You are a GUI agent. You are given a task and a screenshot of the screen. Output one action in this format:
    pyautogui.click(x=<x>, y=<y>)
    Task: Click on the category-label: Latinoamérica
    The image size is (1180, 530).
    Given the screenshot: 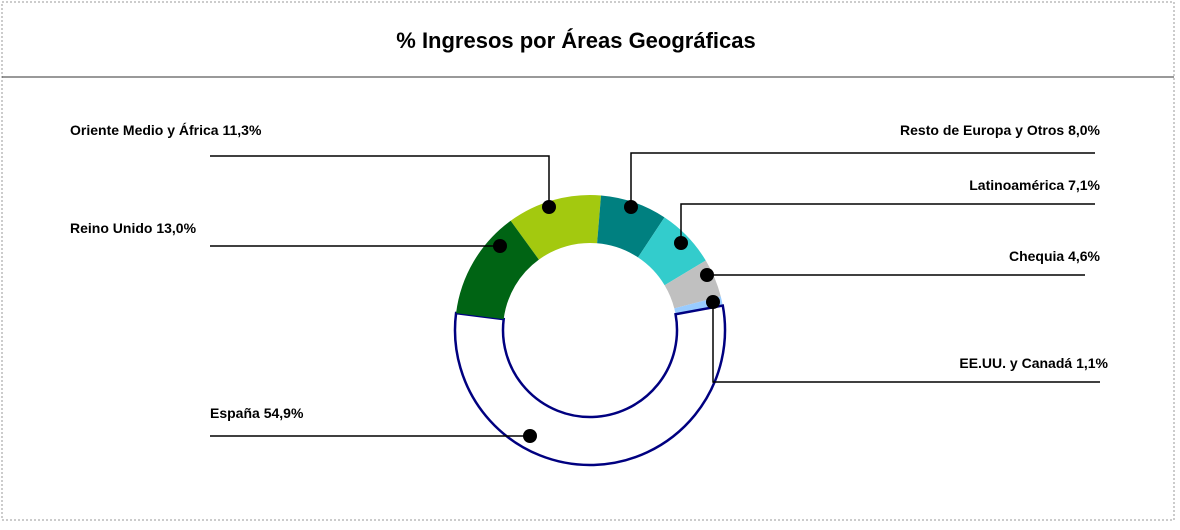 What is the action you would take?
    pyautogui.click(x=1016, y=185)
    